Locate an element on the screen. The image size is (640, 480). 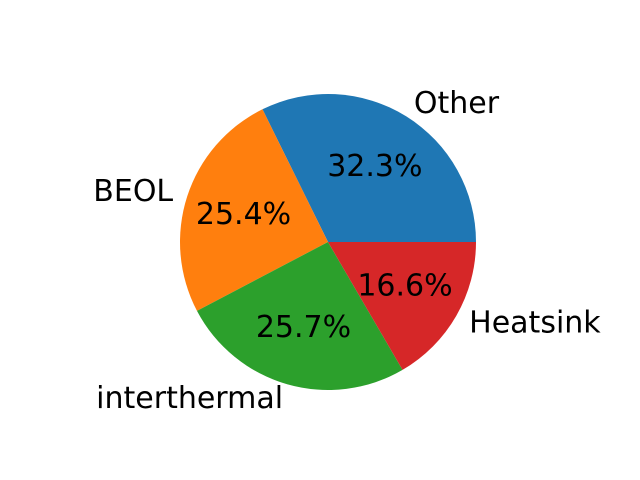
pie-slice-beol is located at coordinates (254, 210).